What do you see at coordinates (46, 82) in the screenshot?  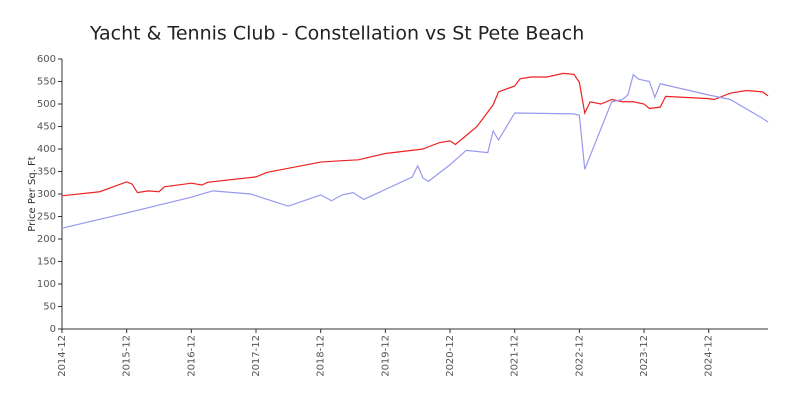 I see `y-tick-label: 550` at bounding box center [46, 82].